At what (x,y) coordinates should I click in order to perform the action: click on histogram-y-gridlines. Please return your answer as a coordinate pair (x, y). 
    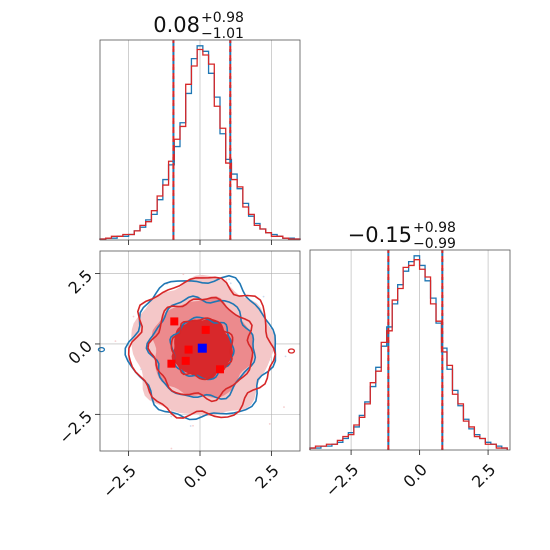
    Looking at the image, I should click on (419, 350).